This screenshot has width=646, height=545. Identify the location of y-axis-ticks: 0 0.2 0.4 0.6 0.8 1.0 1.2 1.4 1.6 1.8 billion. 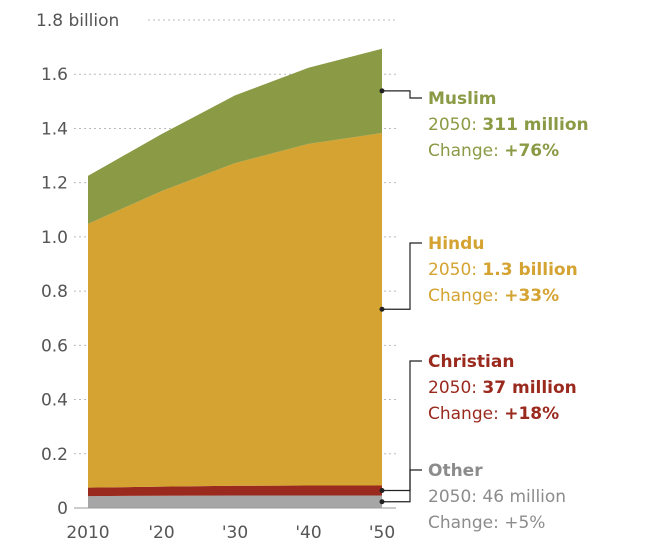
(77, 265).